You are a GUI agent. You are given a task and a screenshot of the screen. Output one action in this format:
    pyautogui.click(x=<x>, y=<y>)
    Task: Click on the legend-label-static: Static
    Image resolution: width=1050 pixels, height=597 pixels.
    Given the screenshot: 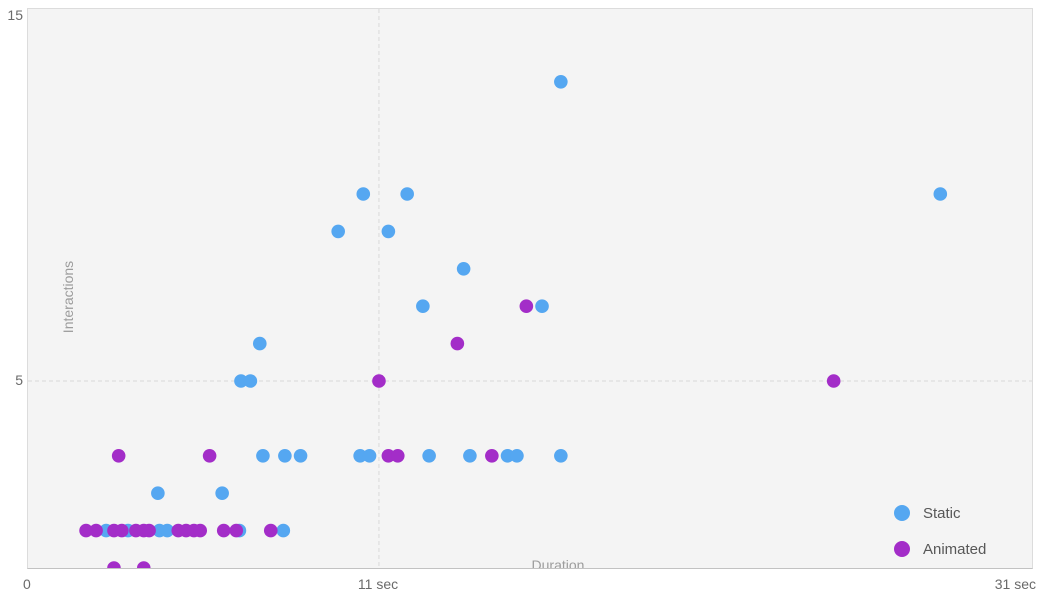 What is the action you would take?
    pyautogui.click(x=942, y=513)
    